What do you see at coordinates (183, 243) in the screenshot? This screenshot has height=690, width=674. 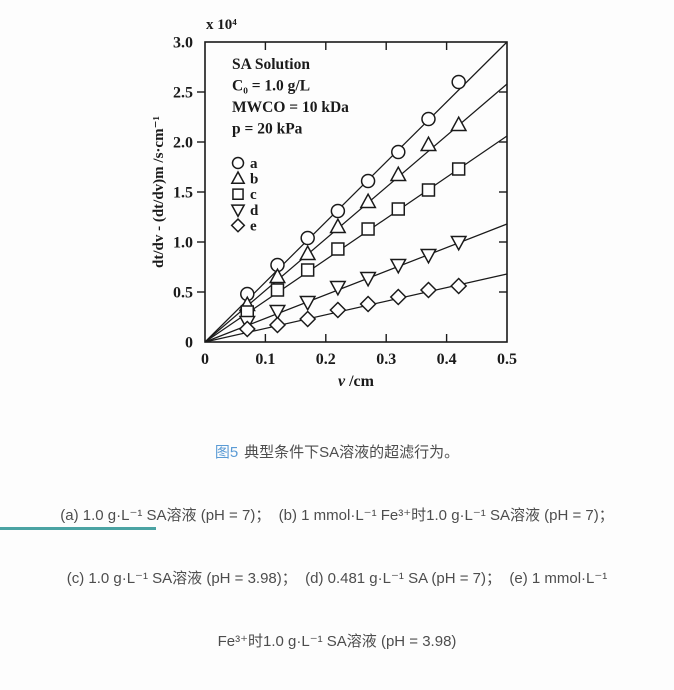 I see `y-tick-label: 1.0` at bounding box center [183, 243].